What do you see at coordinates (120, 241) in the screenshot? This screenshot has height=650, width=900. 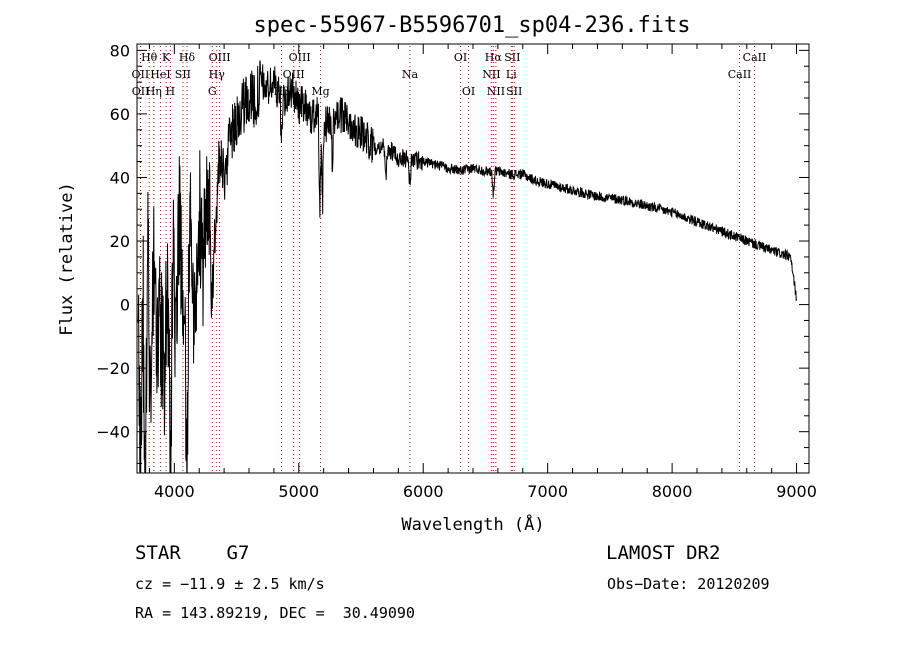 I see `y-tick-label: 20` at bounding box center [120, 241].